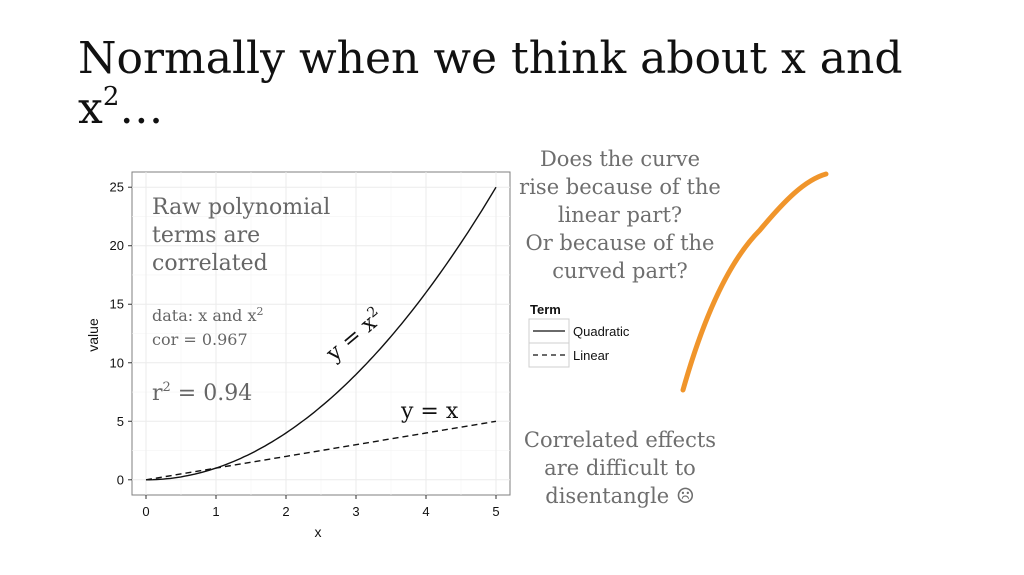 Image resolution: width=1024 pixels, height=575 pixels. What do you see at coordinates (215, 511) in the screenshot?
I see `x-tick-label: 1` at bounding box center [215, 511].